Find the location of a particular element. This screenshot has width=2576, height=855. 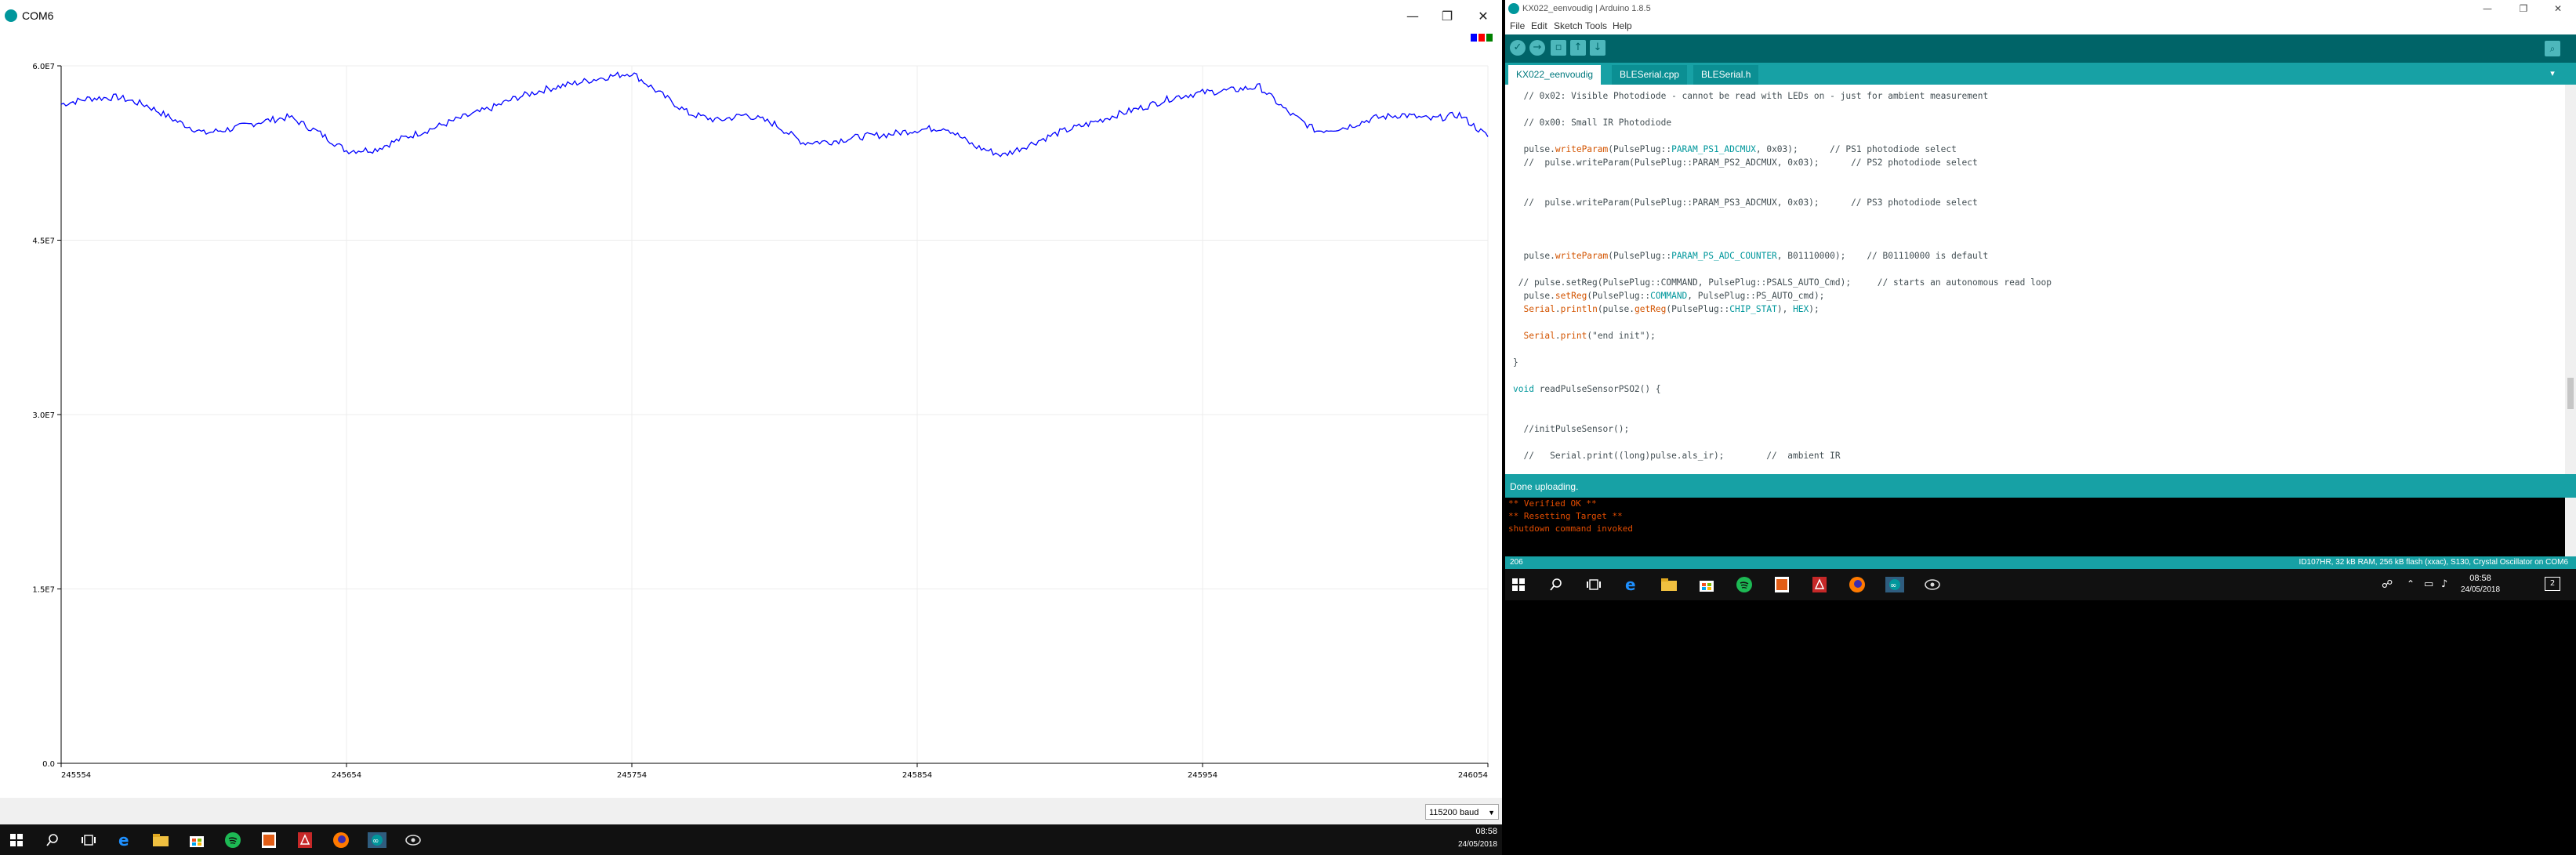

save-sketch-button: ↓ is located at coordinates (1597, 48).